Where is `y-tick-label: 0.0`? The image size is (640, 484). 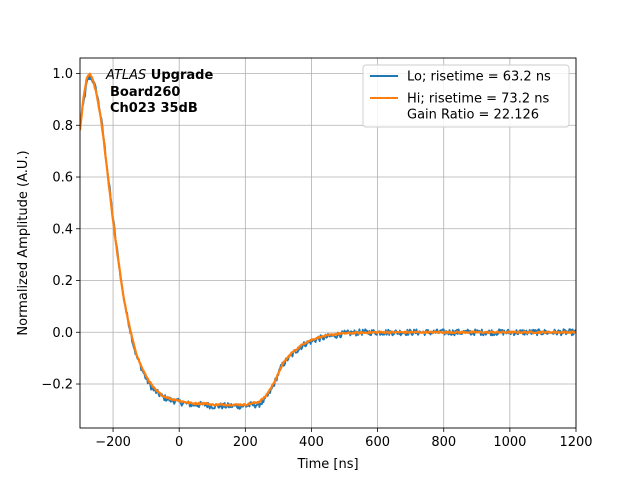 y-tick-label: 0.0 is located at coordinates (62, 333).